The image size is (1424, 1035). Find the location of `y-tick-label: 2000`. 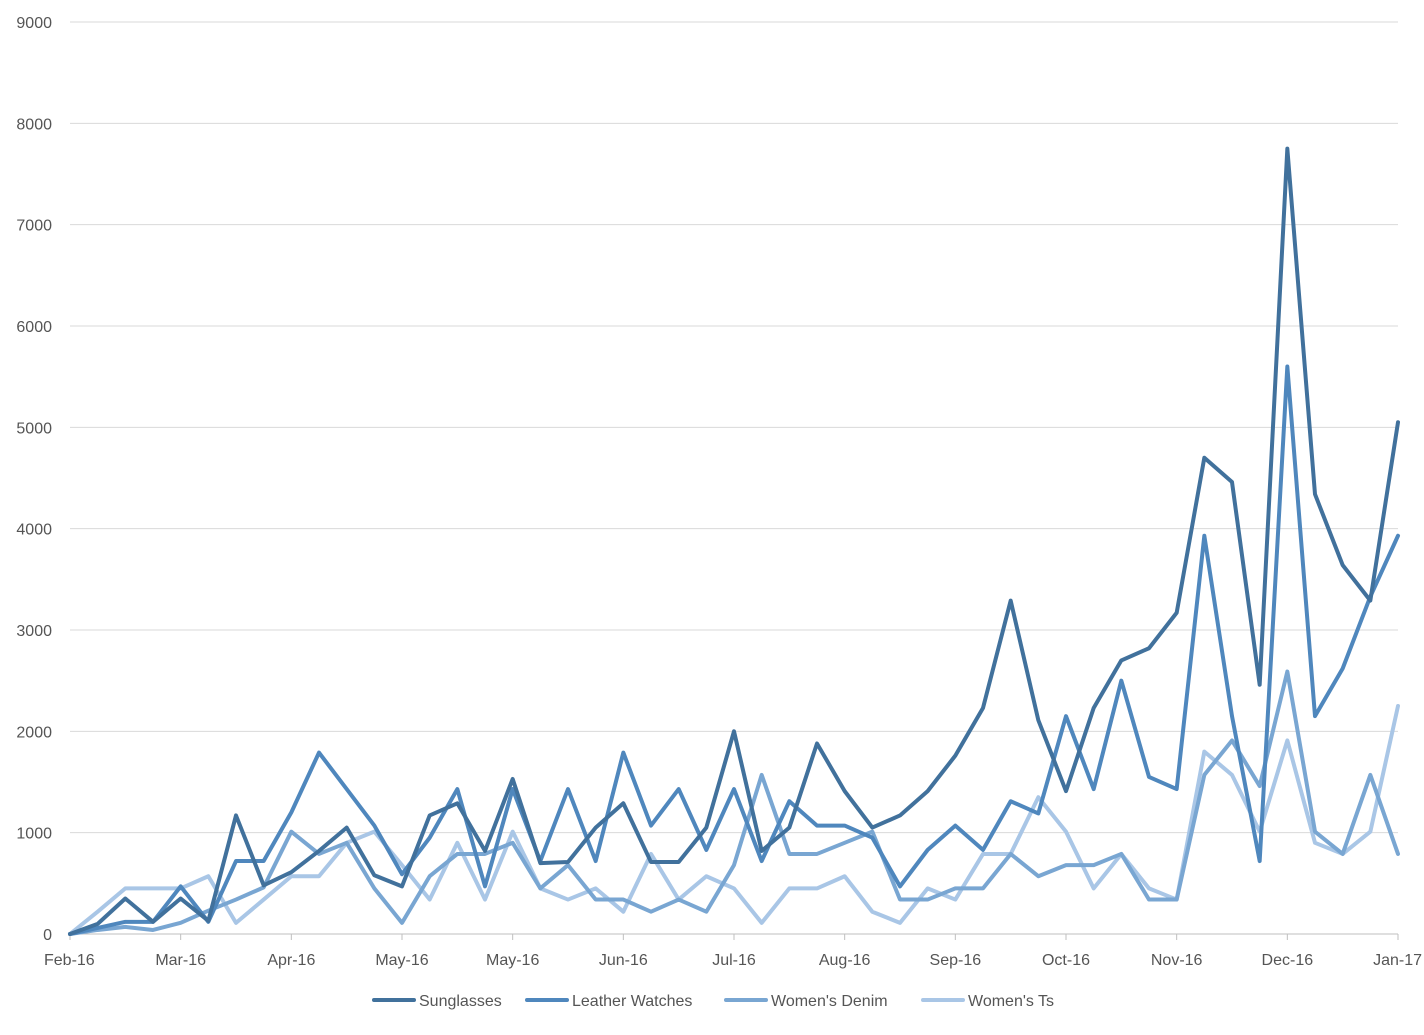

y-tick-label: 2000 is located at coordinates (34, 732).